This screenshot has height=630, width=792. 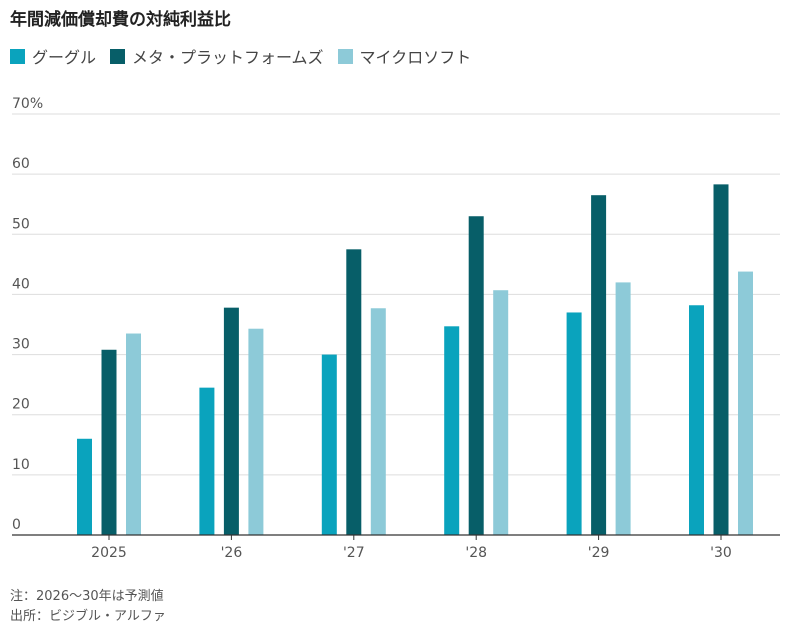 I want to click on legend-label-meta: メタ・プラットフォームズ, so click(x=228, y=57).